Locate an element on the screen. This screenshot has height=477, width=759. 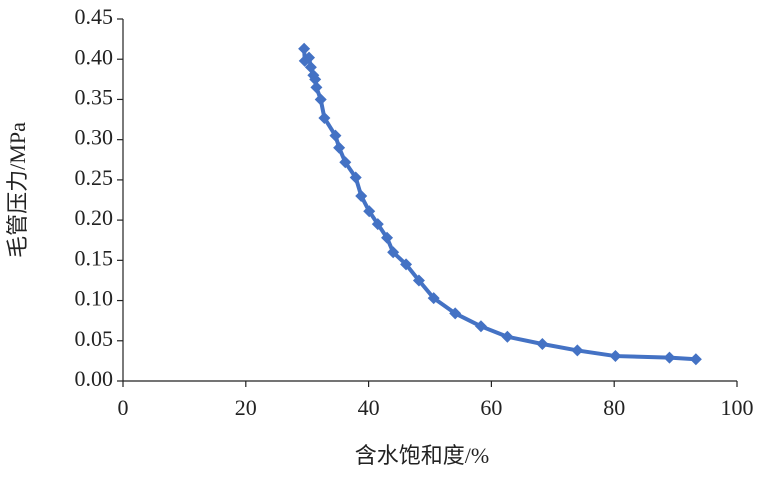
x-tick-label: 60 is located at coordinates (491, 407).